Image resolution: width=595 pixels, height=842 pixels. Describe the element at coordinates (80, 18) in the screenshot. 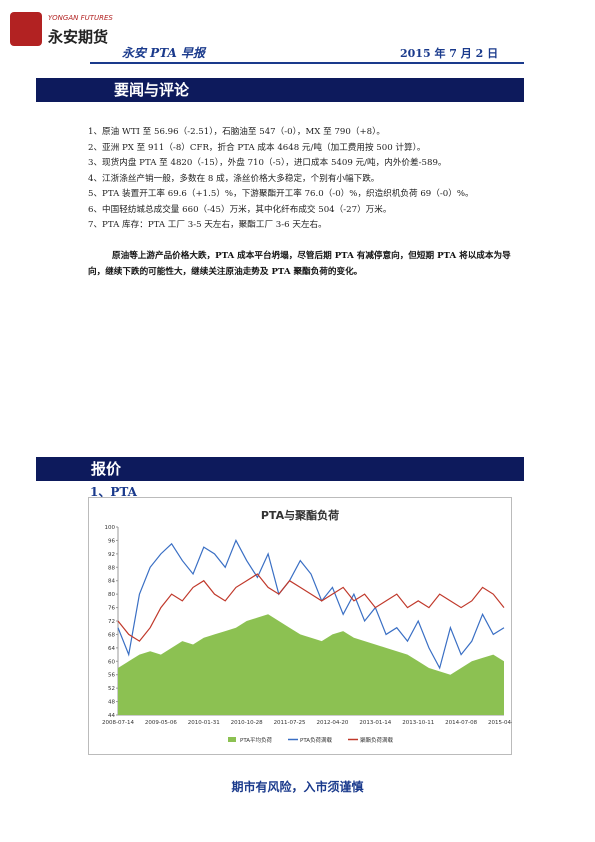

I see `logo-en: YONGAN FUTURES` at that location.